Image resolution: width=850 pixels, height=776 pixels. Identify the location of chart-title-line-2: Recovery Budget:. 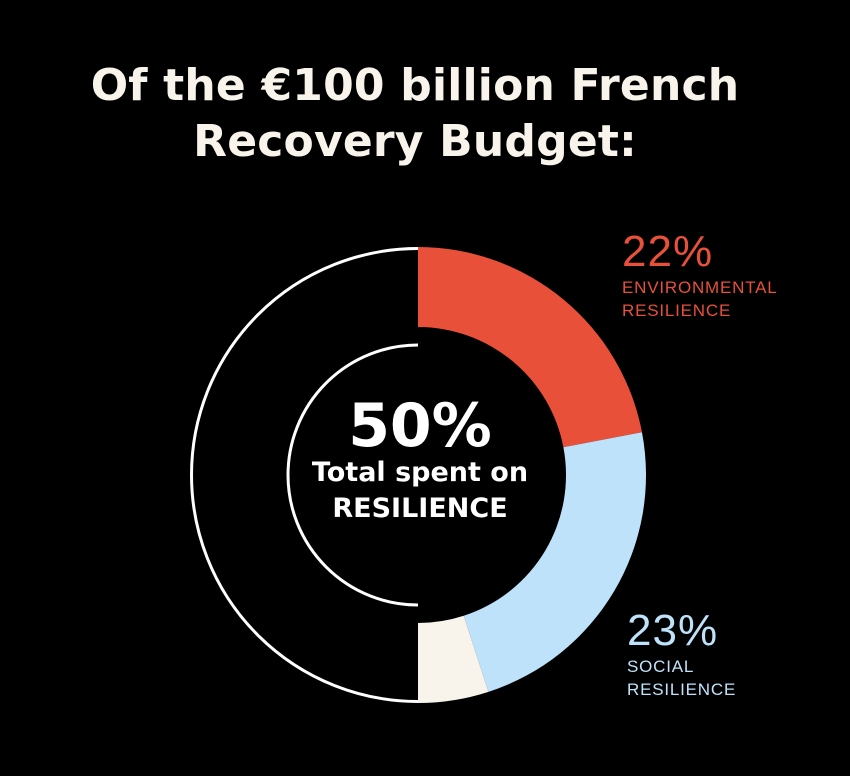
(415, 141).